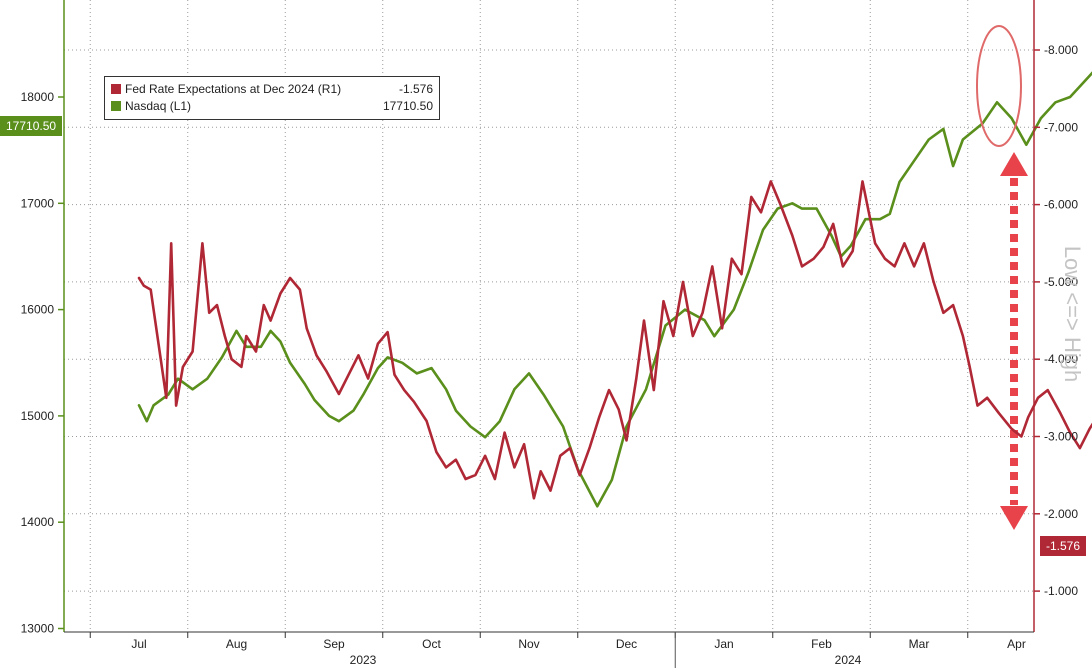 The width and height of the screenshot is (1092, 668). I want to click on x-tick-label: Aug, so click(236, 644).